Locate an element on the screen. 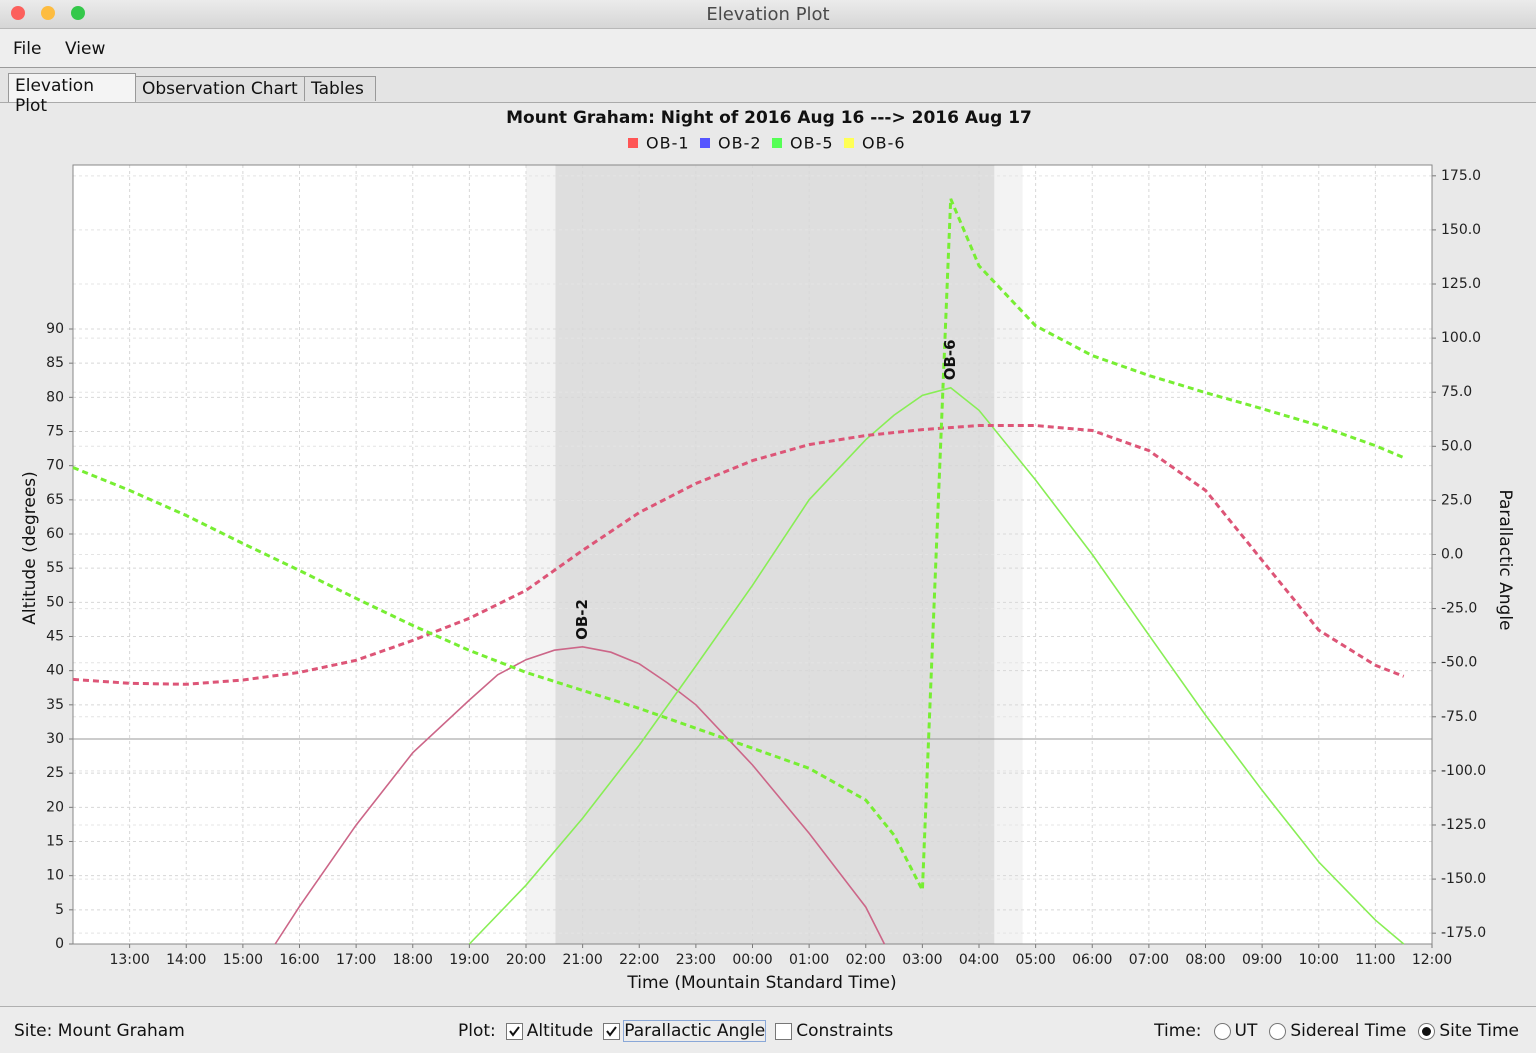 This screenshot has height=1053, width=1536. x-tick-label: 07:00 is located at coordinates (1149, 960).